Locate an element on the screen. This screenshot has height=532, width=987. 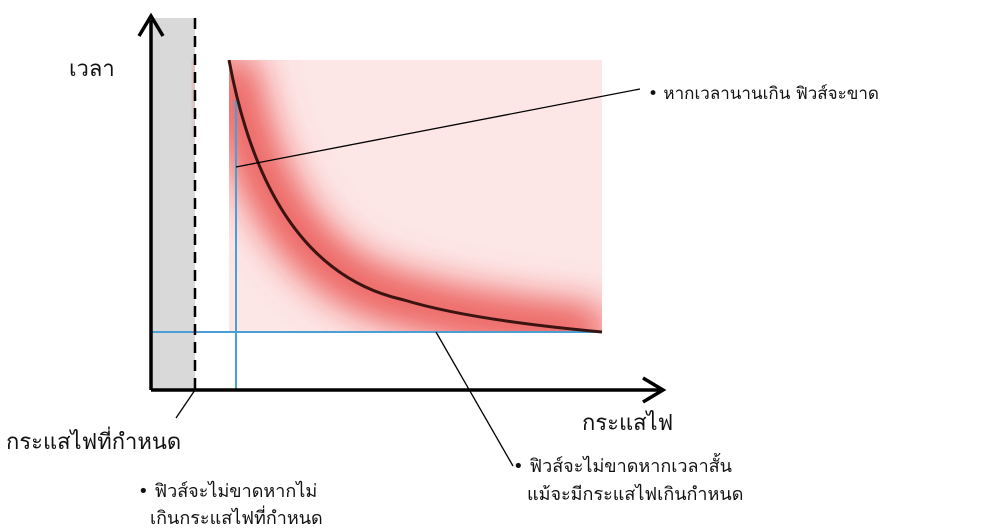
no-blow-short-note-line1: • ฟิวส์จะไม่ขาดหากเวลาสั้น is located at coordinates (622, 465).